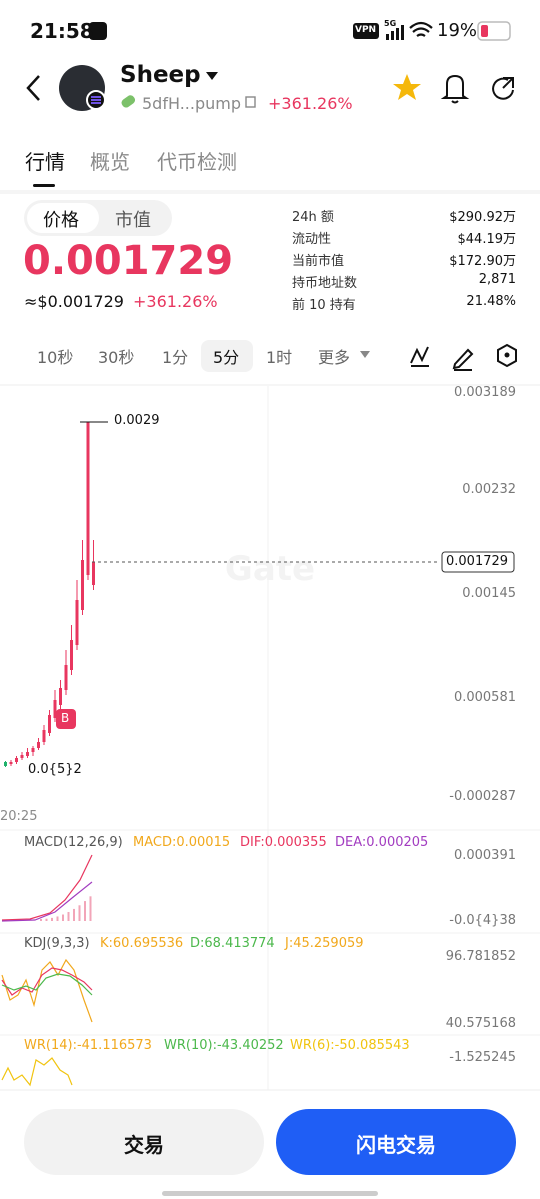 The image size is (540, 1199). I want to click on toggle-option: 价格, so click(61, 220).